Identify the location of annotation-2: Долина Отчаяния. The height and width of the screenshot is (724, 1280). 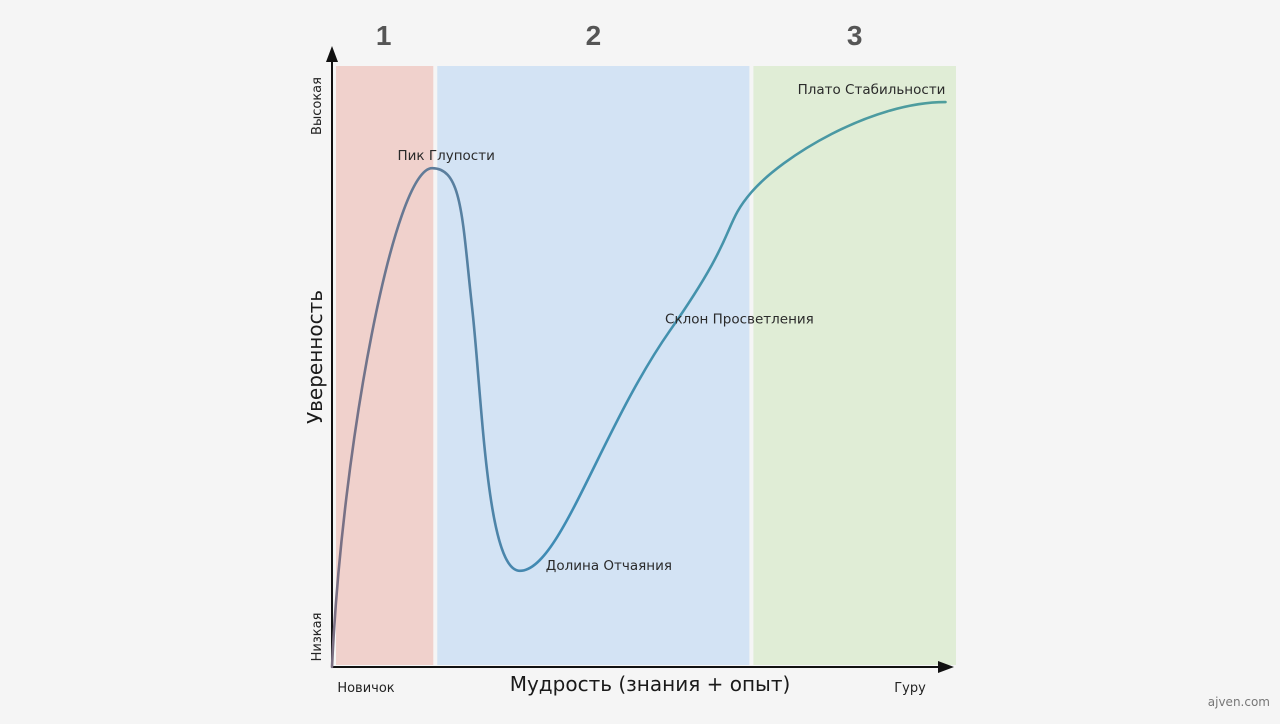
(609, 566).